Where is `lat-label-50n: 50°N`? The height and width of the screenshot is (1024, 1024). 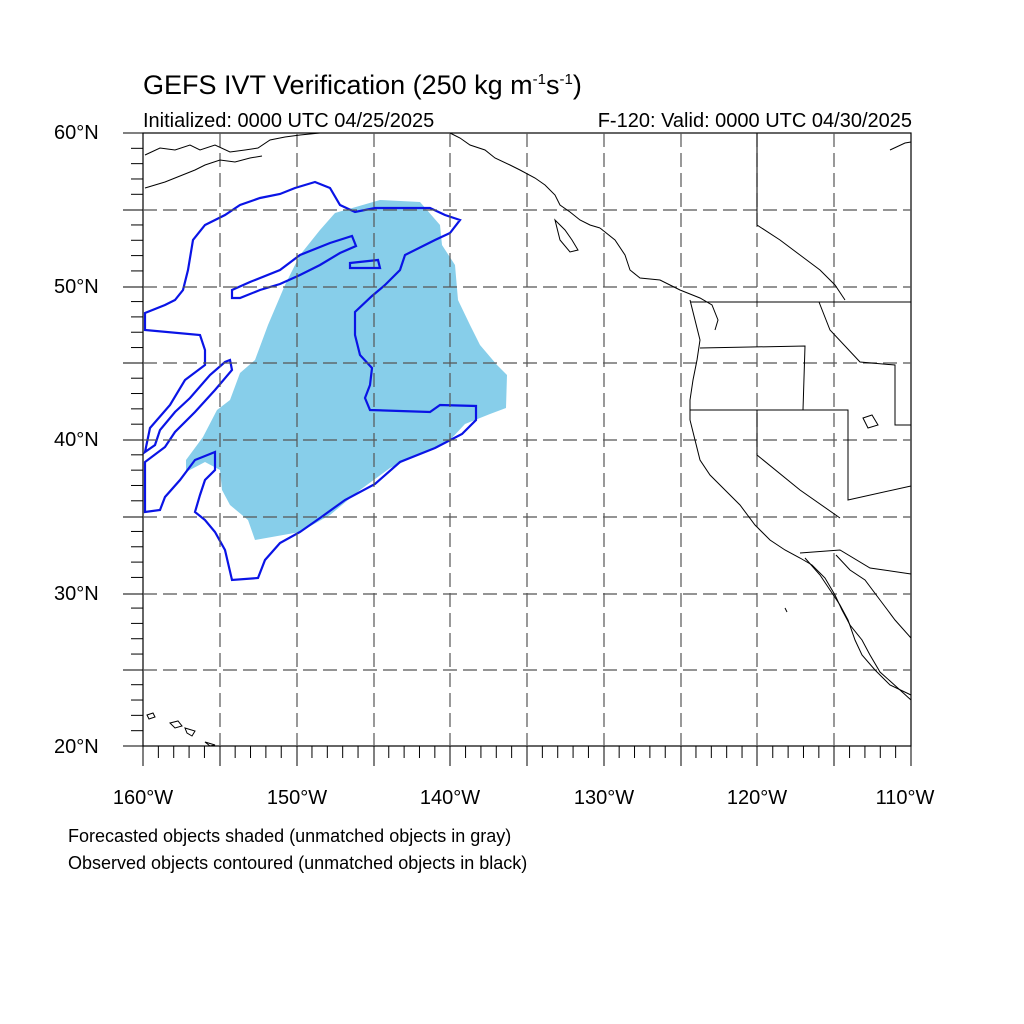
lat-label-50n: 50°N is located at coordinates (76, 287).